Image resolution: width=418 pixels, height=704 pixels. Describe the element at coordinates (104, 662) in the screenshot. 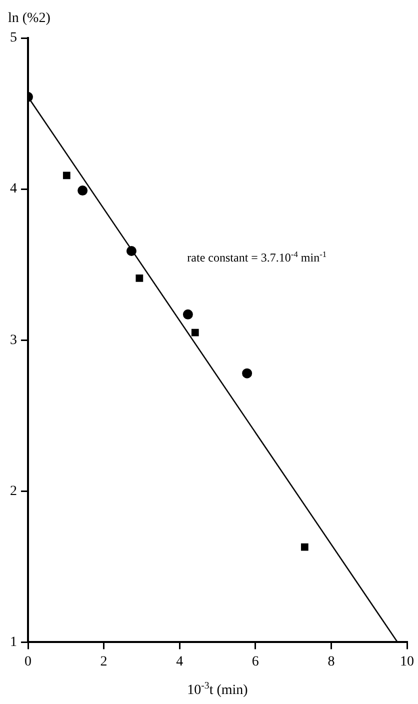

I see `x-tick-label: 2` at that location.